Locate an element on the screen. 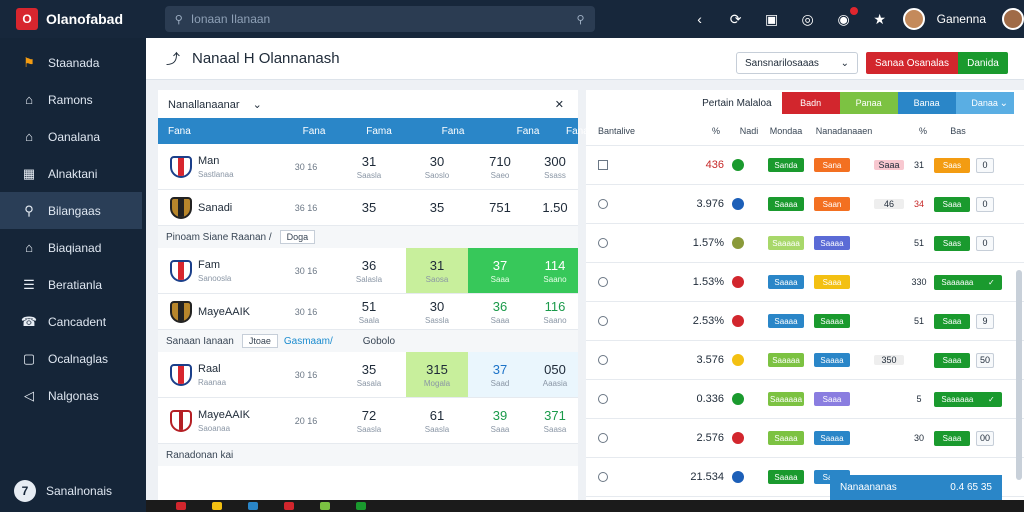 The width and height of the screenshot is (1024, 512). team-name: Raal is located at coordinates (209, 368).